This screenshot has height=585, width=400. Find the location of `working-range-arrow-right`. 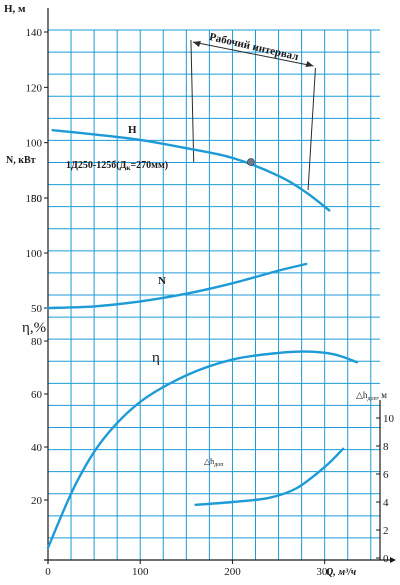

working-range-arrow-right is located at coordinates (309, 64).